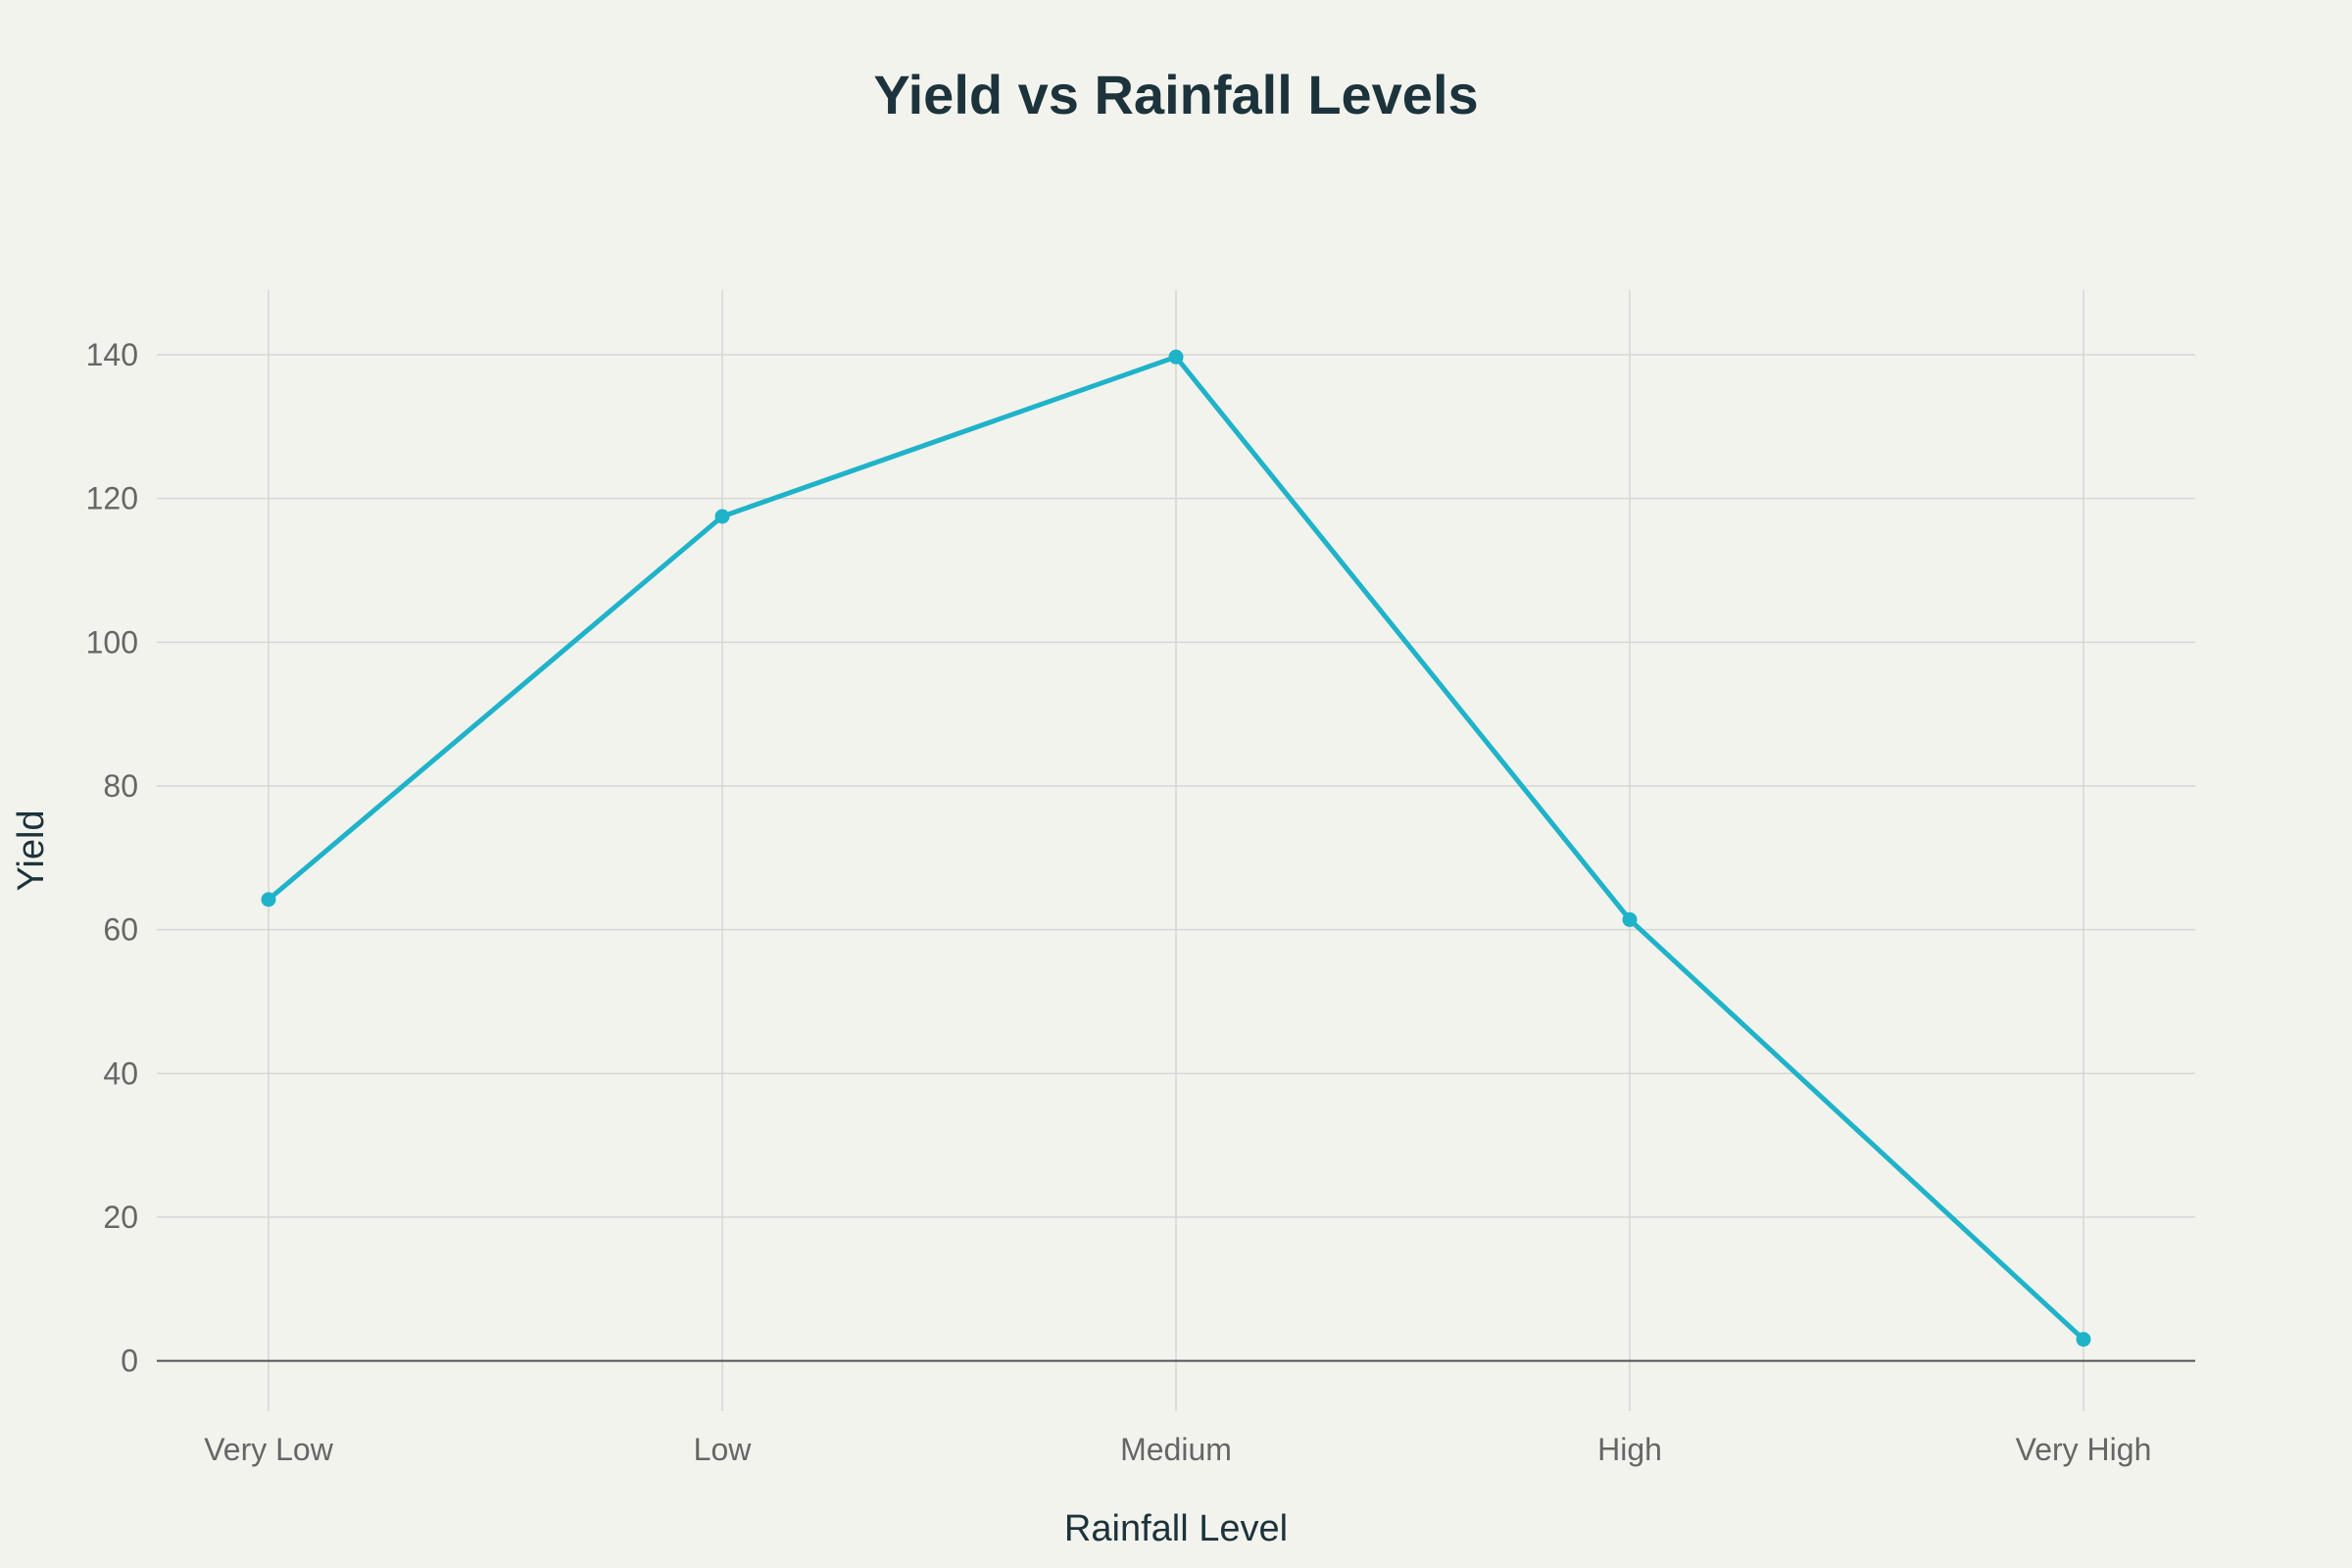 This screenshot has width=2352, height=1568. What do you see at coordinates (120, 786) in the screenshot?
I see `y-tick-label: 80` at bounding box center [120, 786].